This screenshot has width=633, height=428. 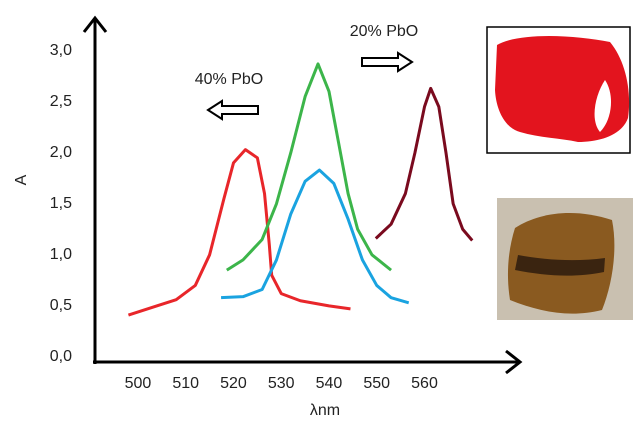 What do you see at coordinates (376, 383) in the screenshot?
I see `x-tick-label: 550` at bounding box center [376, 383].